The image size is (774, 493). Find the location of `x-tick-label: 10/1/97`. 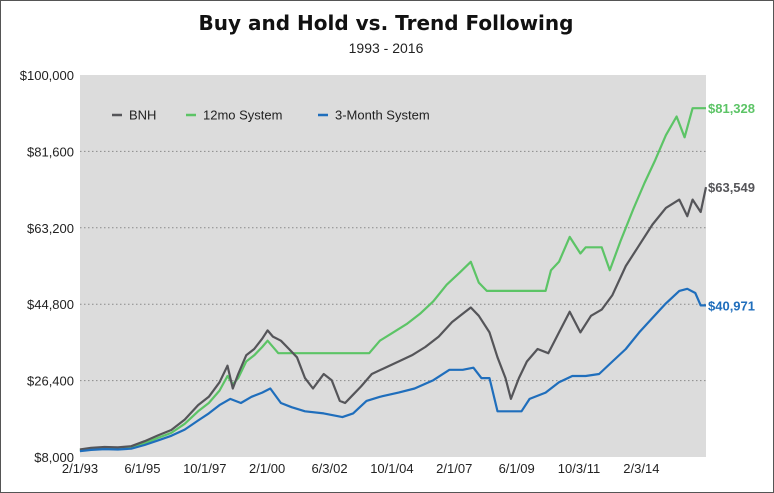

x-tick-label: 10/1/97 is located at coordinates (204, 468).